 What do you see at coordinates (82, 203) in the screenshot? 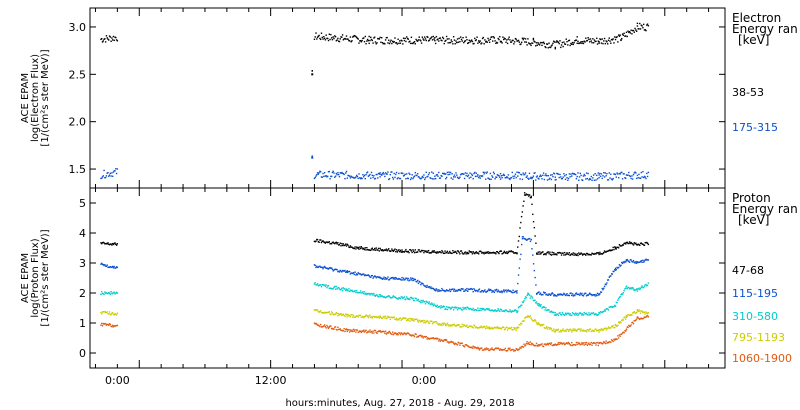
I see `y-tick-label: 5` at bounding box center [82, 203].